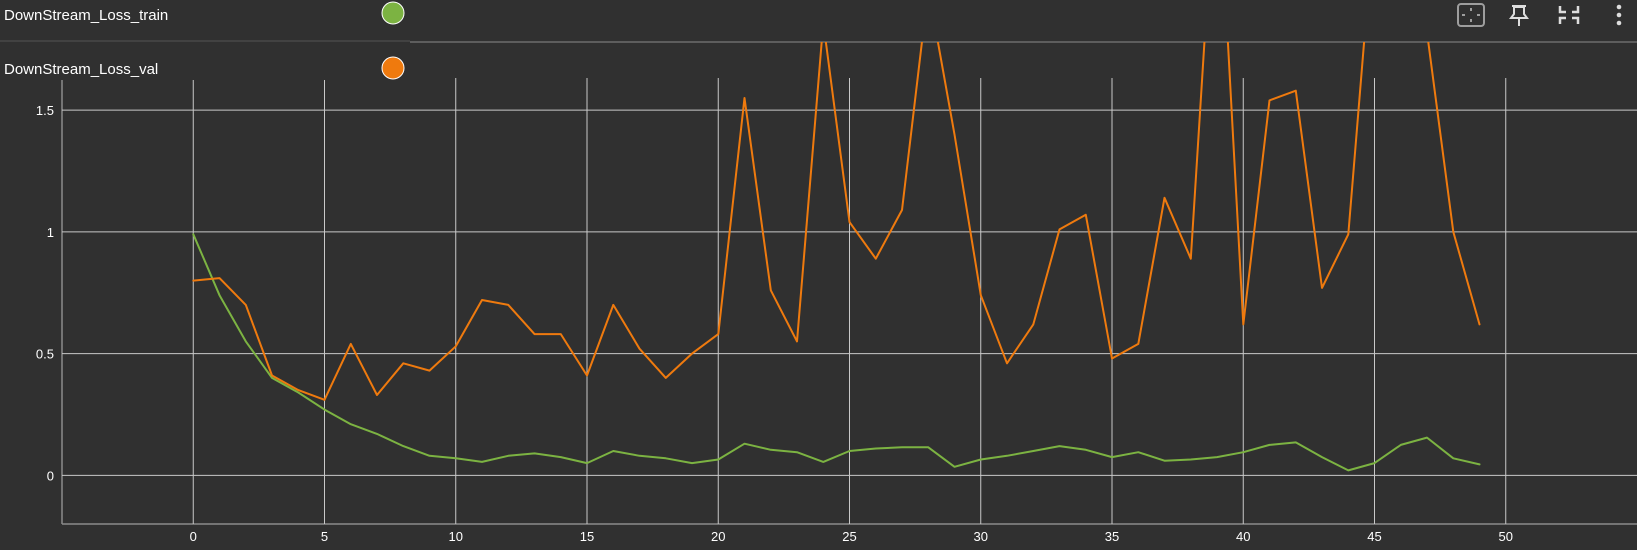 The image size is (1637, 550). What do you see at coordinates (587, 536) in the screenshot?
I see `x-tick-label: 15` at bounding box center [587, 536].